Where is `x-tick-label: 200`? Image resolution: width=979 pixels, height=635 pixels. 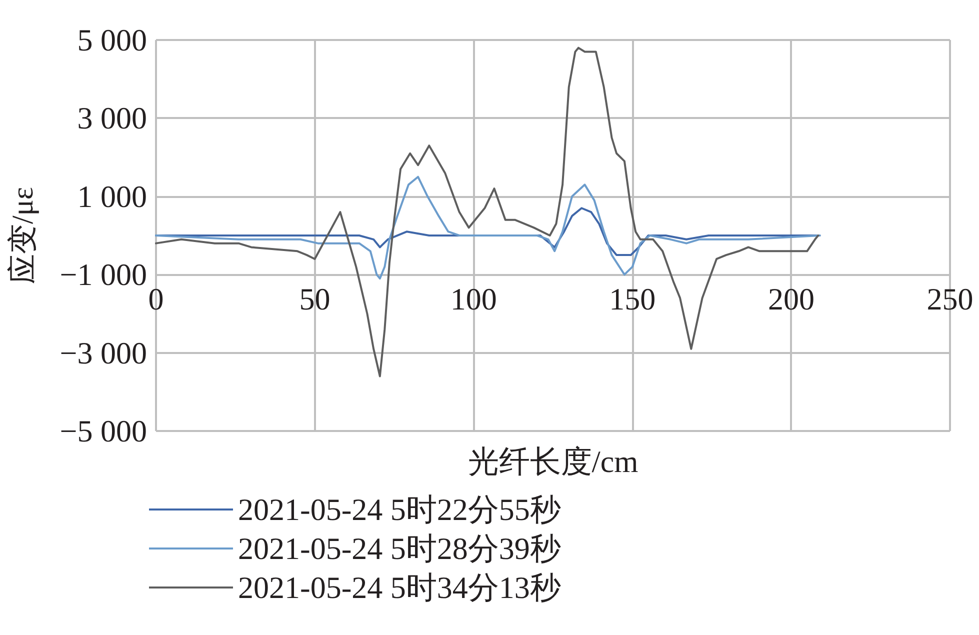 x-tick-label: 200 is located at coordinates (791, 299).